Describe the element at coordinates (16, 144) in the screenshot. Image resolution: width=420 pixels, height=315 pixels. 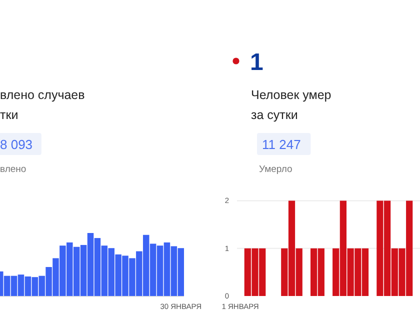
I see `text: 8 093` at that location.